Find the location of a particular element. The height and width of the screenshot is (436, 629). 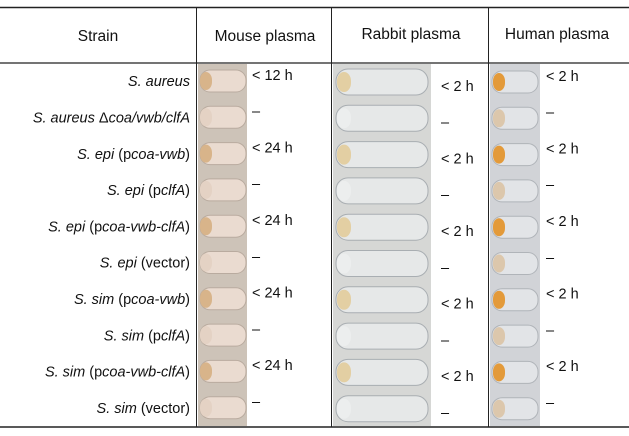

header-cell: Mouse plasma is located at coordinates (265, 36).